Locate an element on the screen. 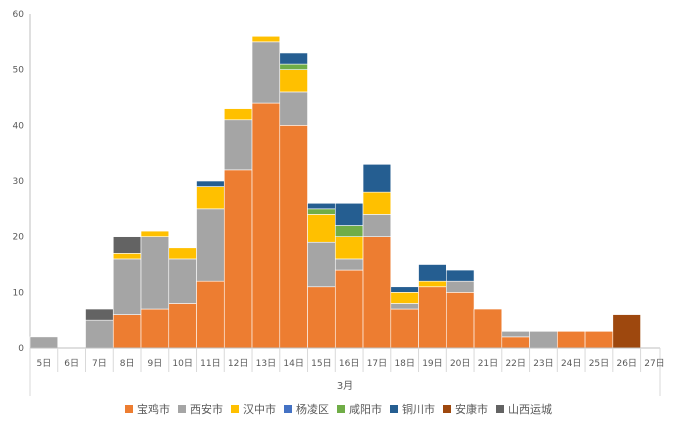 This screenshot has width=677, height=433. legend-label: 铜川市 is located at coordinates (418, 409).